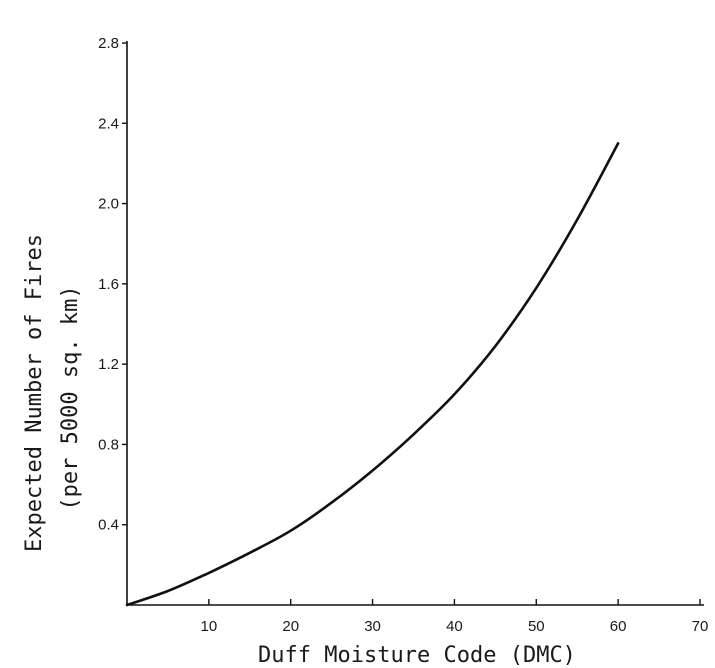 This screenshot has width=715, height=668. Describe the element at coordinates (108, 204) in the screenshot. I see `y-tick-label: 2.0` at that location.